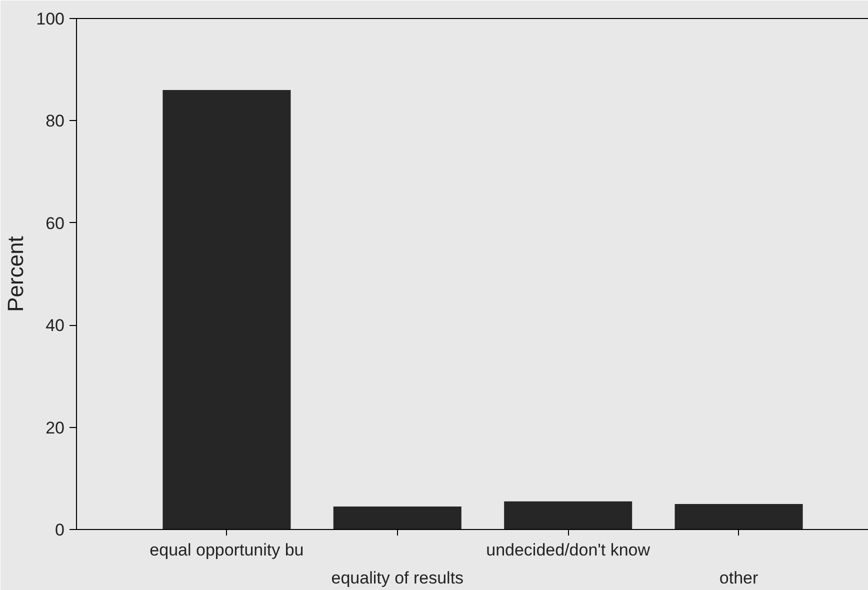 This screenshot has height=590, width=868. I want to click on x-tick-label: other, so click(738, 578).